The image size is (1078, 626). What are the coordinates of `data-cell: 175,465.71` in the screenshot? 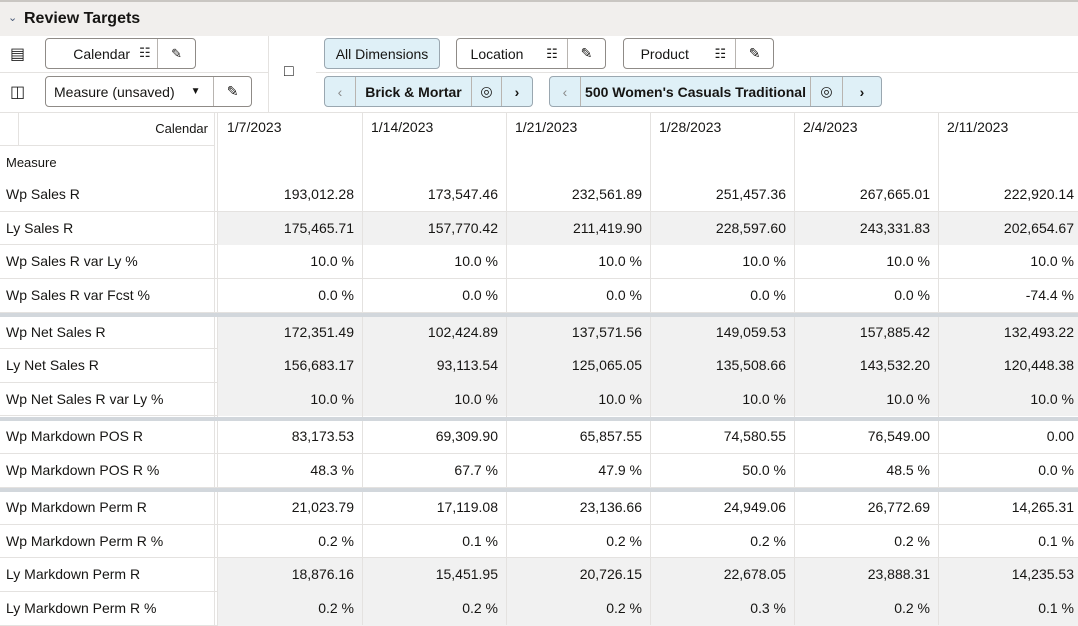 It's located at (318, 228).